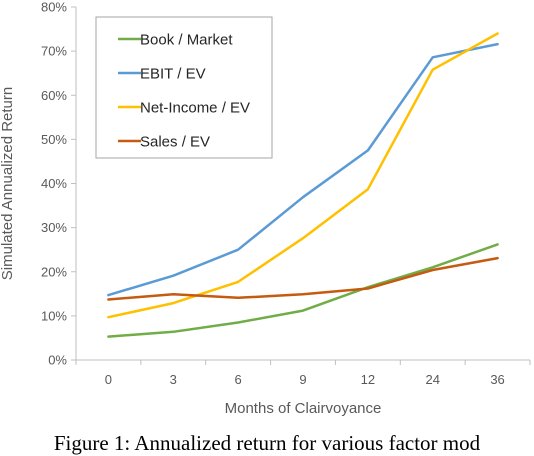 The image size is (534, 456). What do you see at coordinates (303, 408) in the screenshot?
I see `x-axis-title: Months of Clairvoyance` at bounding box center [303, 408].